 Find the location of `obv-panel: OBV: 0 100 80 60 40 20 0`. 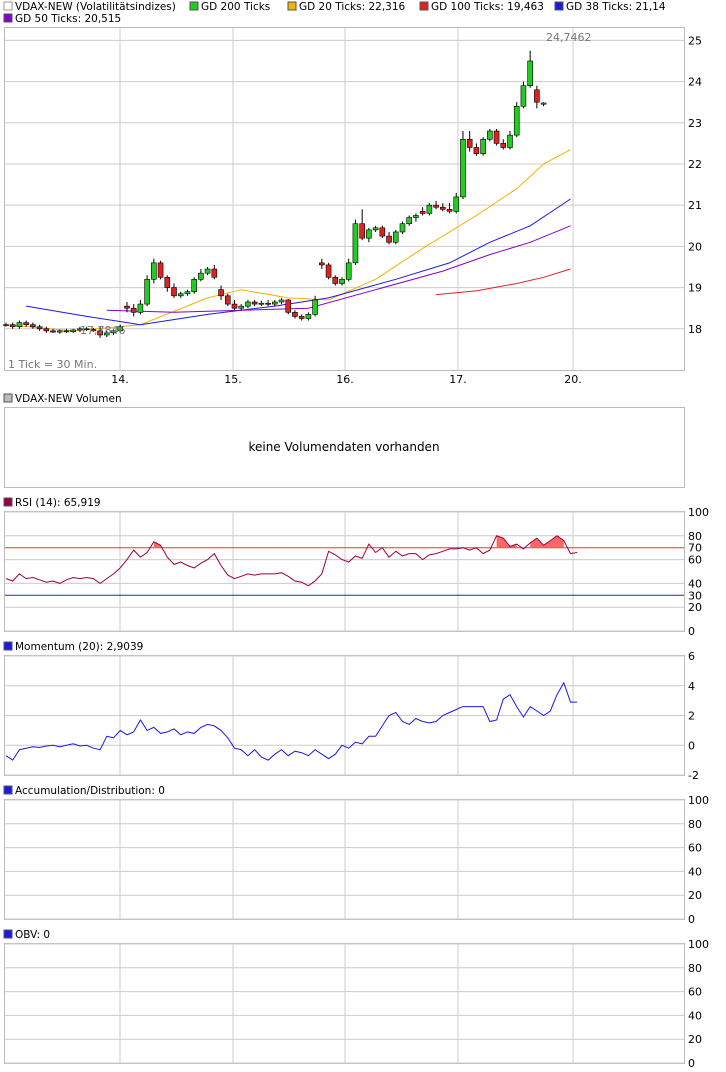

obv-panel: OBV: 0 100 80 60 40 20 0 is located at coordinates (356, 999).